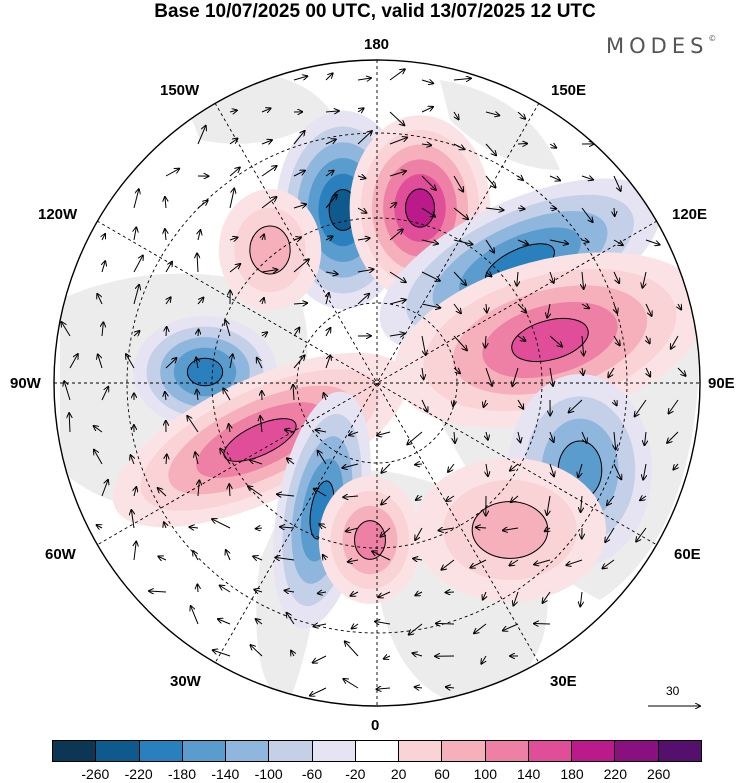 The height and width of the screenshot is (783, 750). Describe the element at coordinates (375, 725) in the screenshot. I see `lon-label-0: 0` at that location.